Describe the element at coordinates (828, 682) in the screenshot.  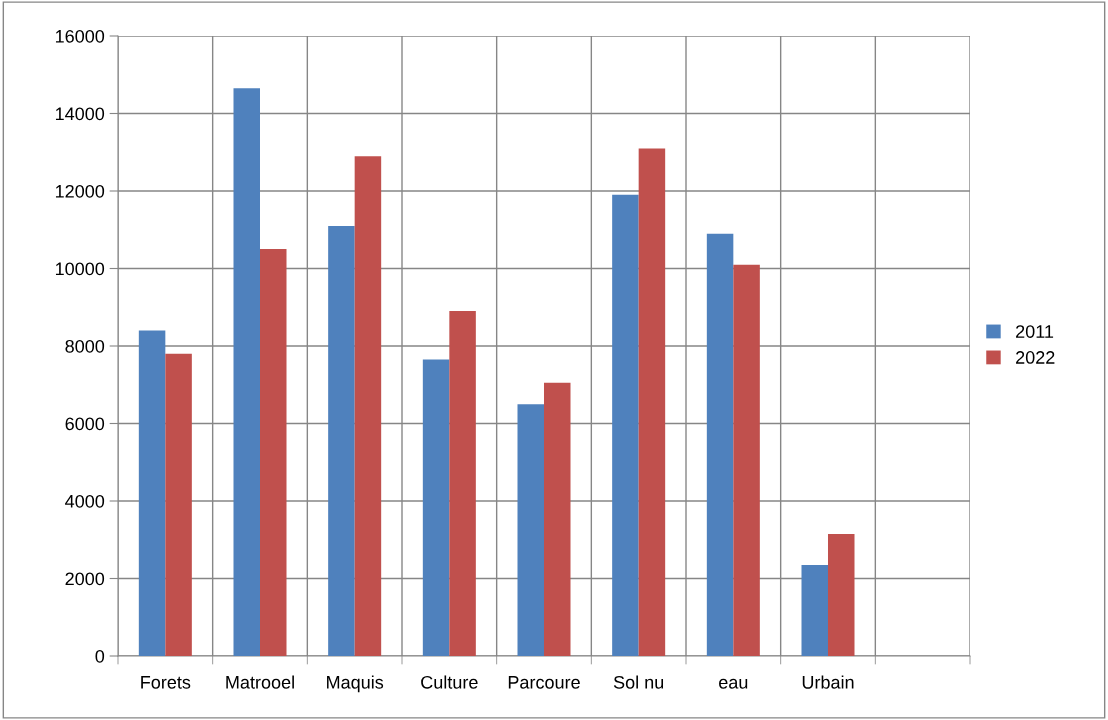
I see `x-tick-label: Urbain` at that location.